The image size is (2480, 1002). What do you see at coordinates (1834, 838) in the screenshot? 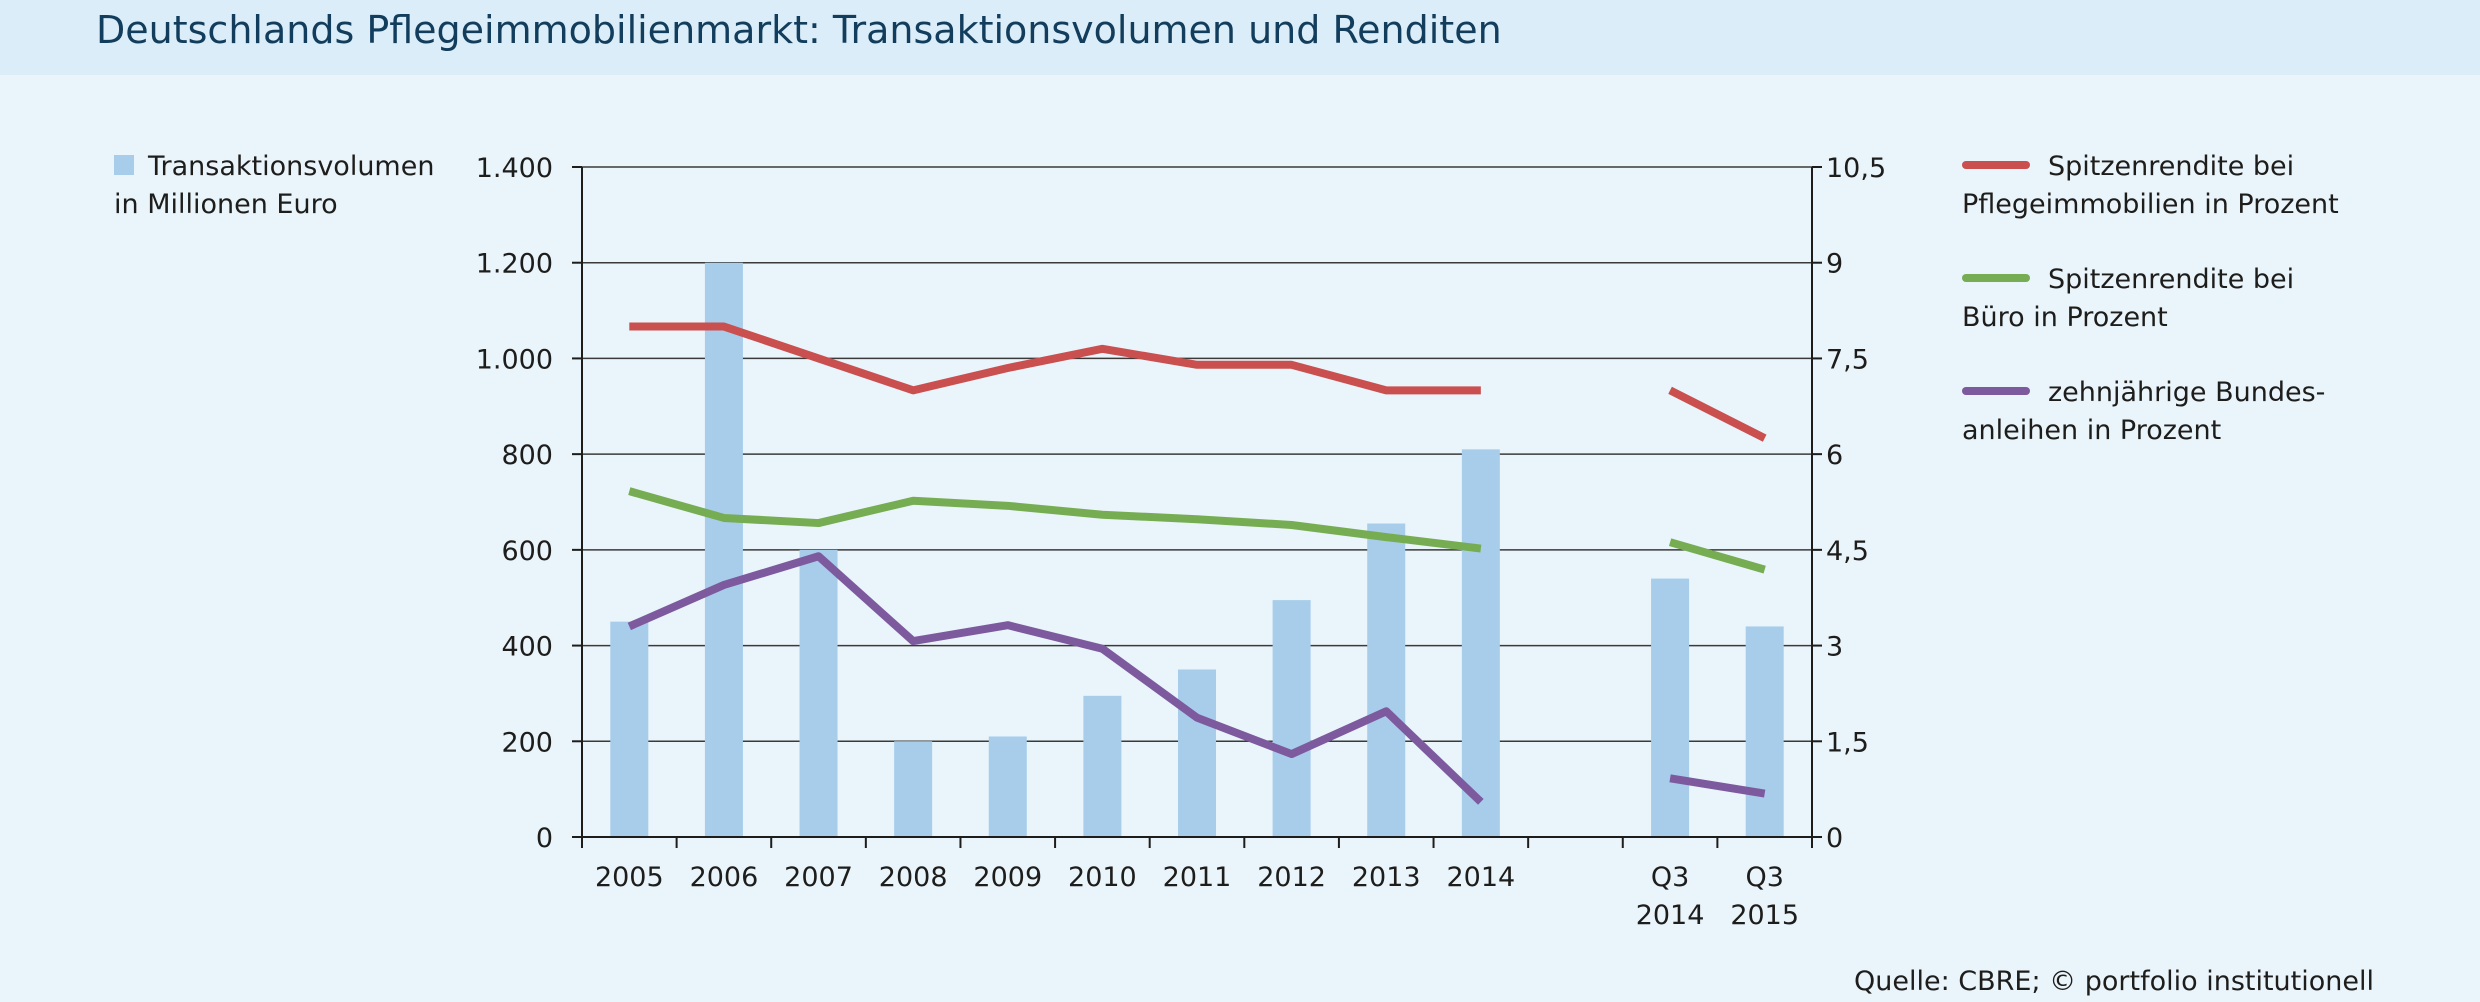
I see `y-tick-label-right: 0` at bounding box center [1834, 838].